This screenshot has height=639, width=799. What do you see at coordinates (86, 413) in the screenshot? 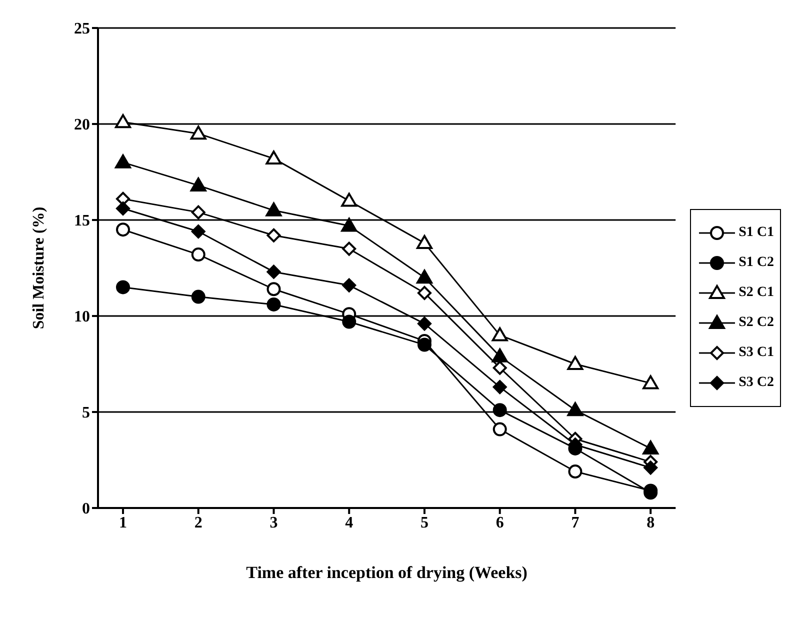
I see `y-tick-label: 5` at bounding box center [86, 413].